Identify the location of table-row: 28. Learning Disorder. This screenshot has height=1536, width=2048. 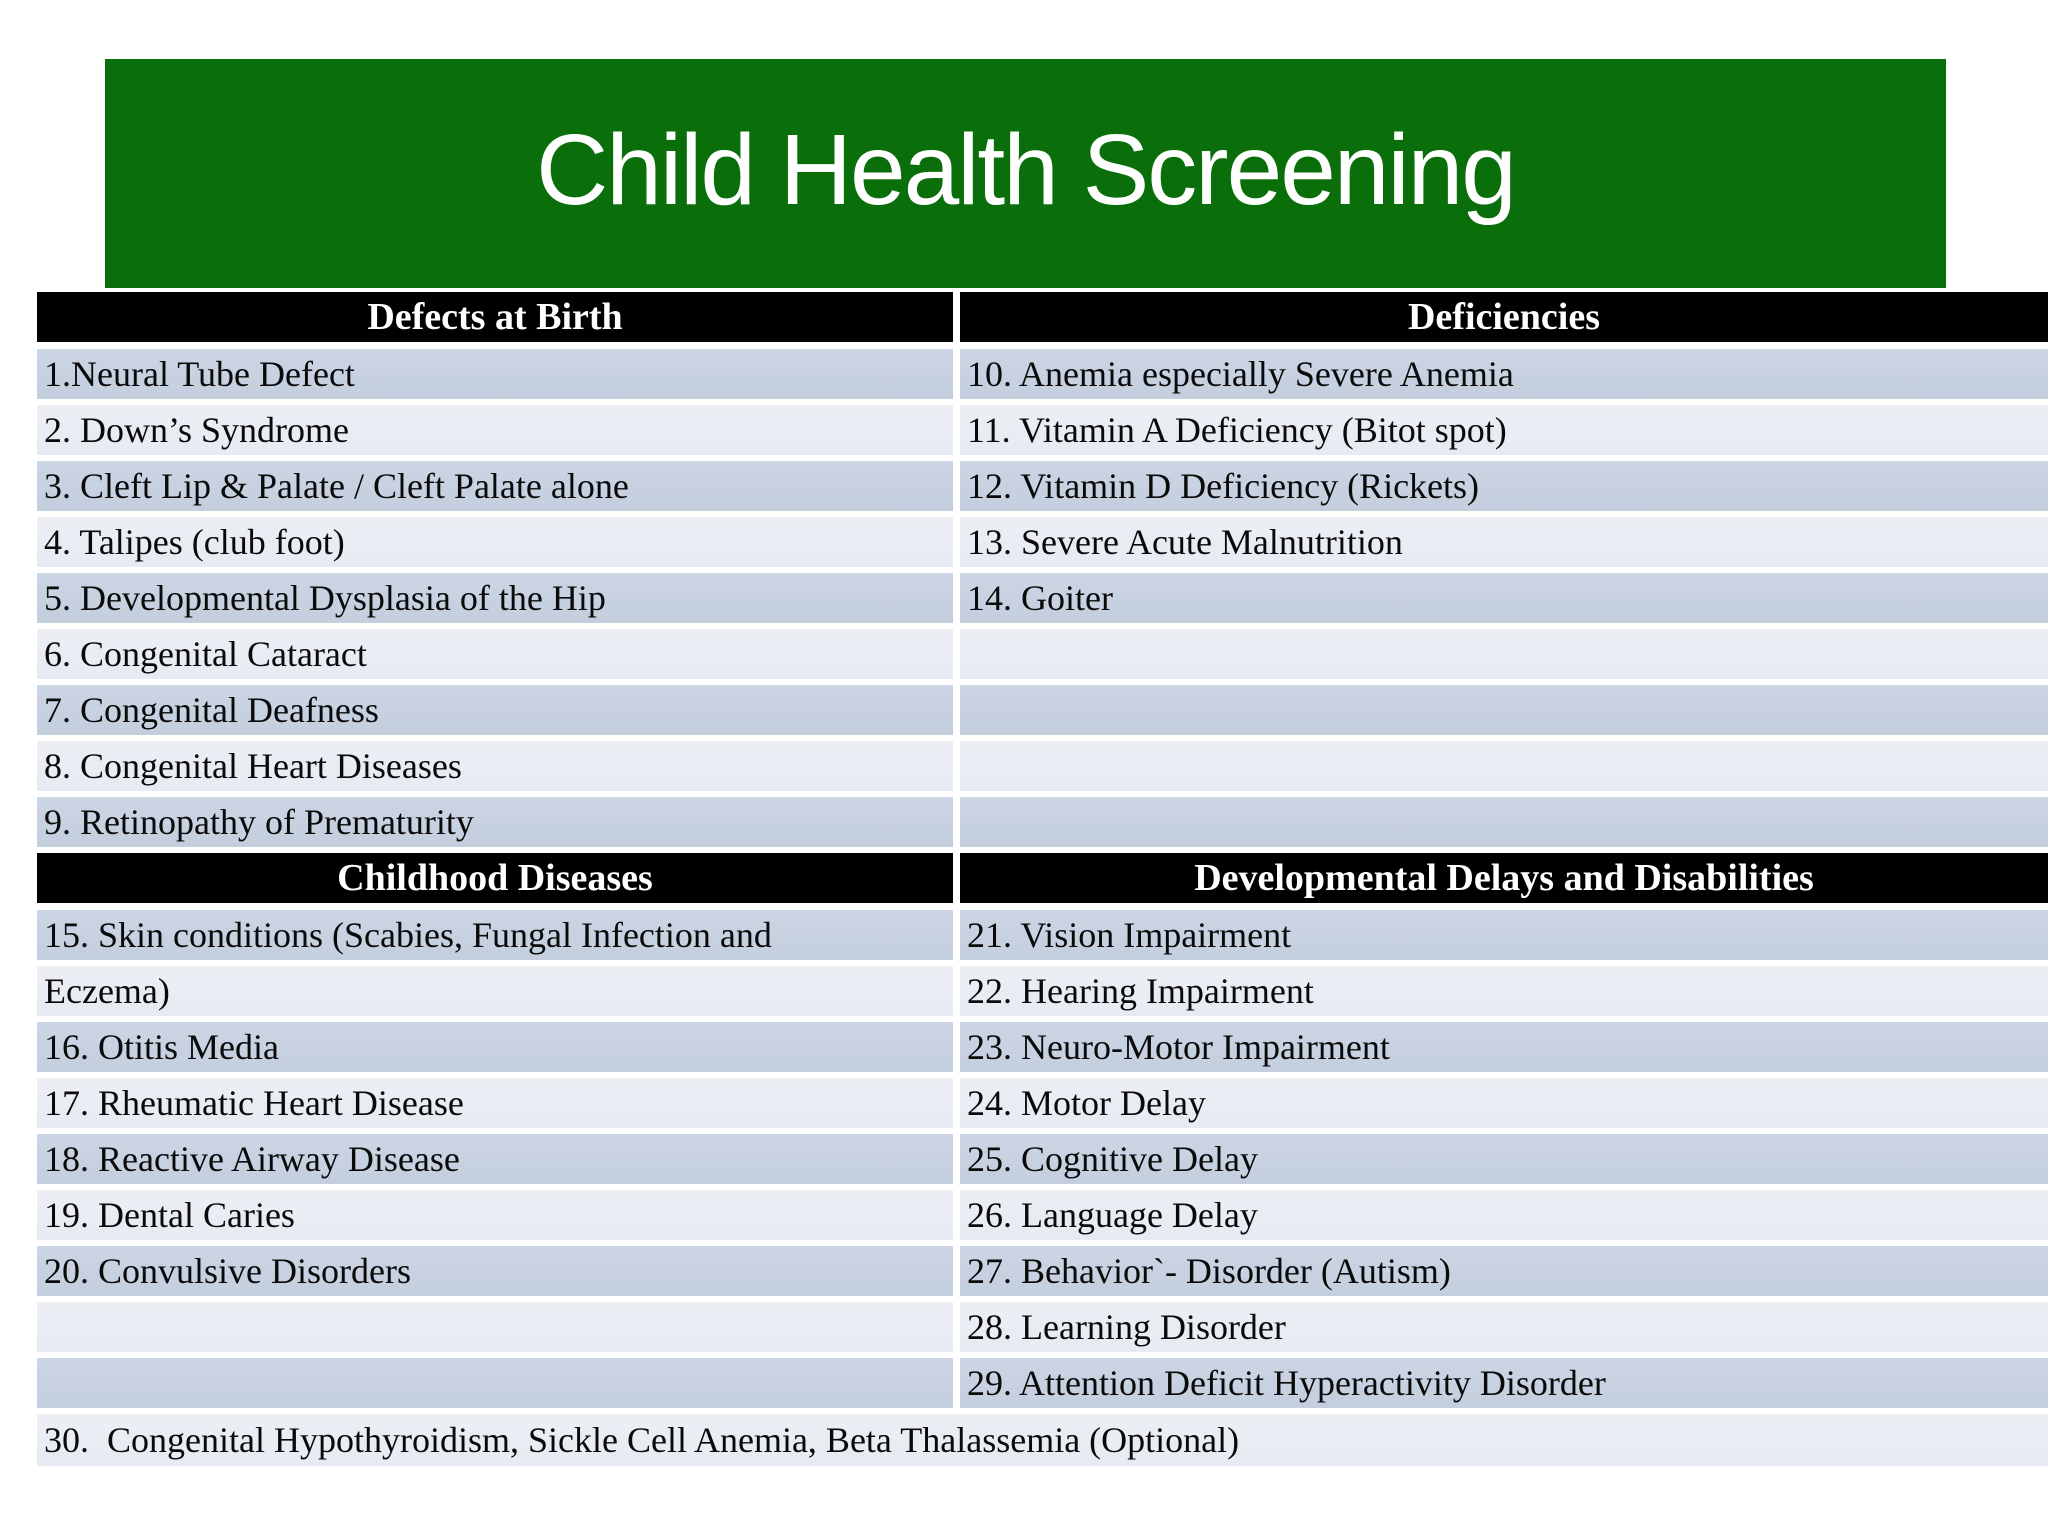
(1042, 1327).